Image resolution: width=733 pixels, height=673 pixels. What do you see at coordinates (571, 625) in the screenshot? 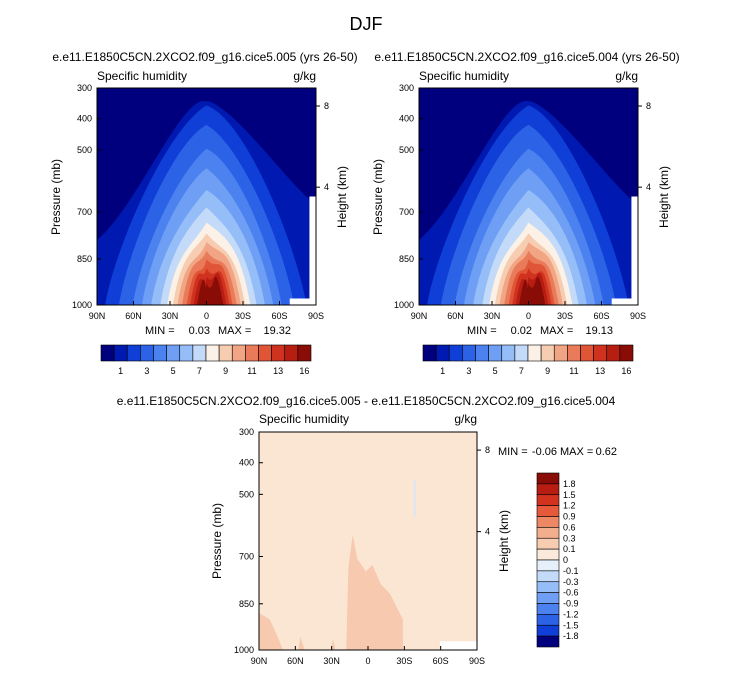
I see `colorbar-label: -1.5` at bounding box center [571, 625].